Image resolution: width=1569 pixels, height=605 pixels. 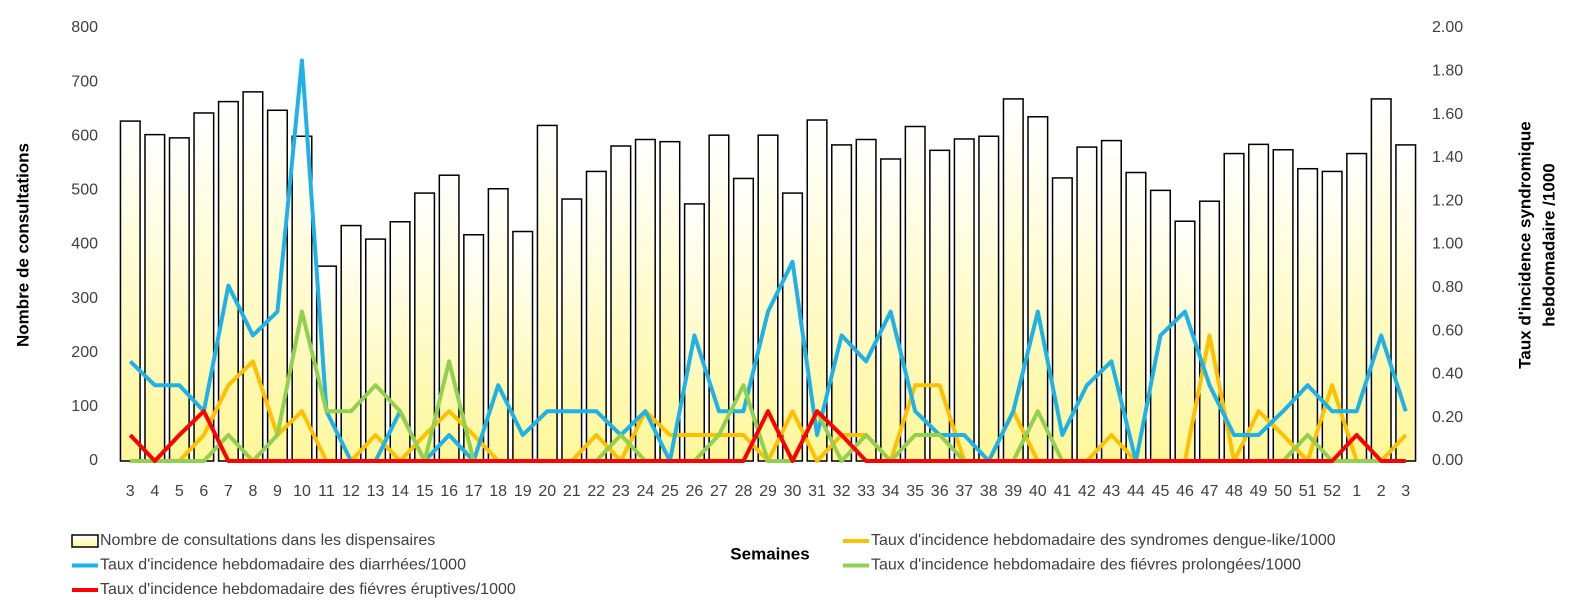 What do you see at coordinates (767, 436) in the screenshot?
I see `line` at bounding box center [767, 436].